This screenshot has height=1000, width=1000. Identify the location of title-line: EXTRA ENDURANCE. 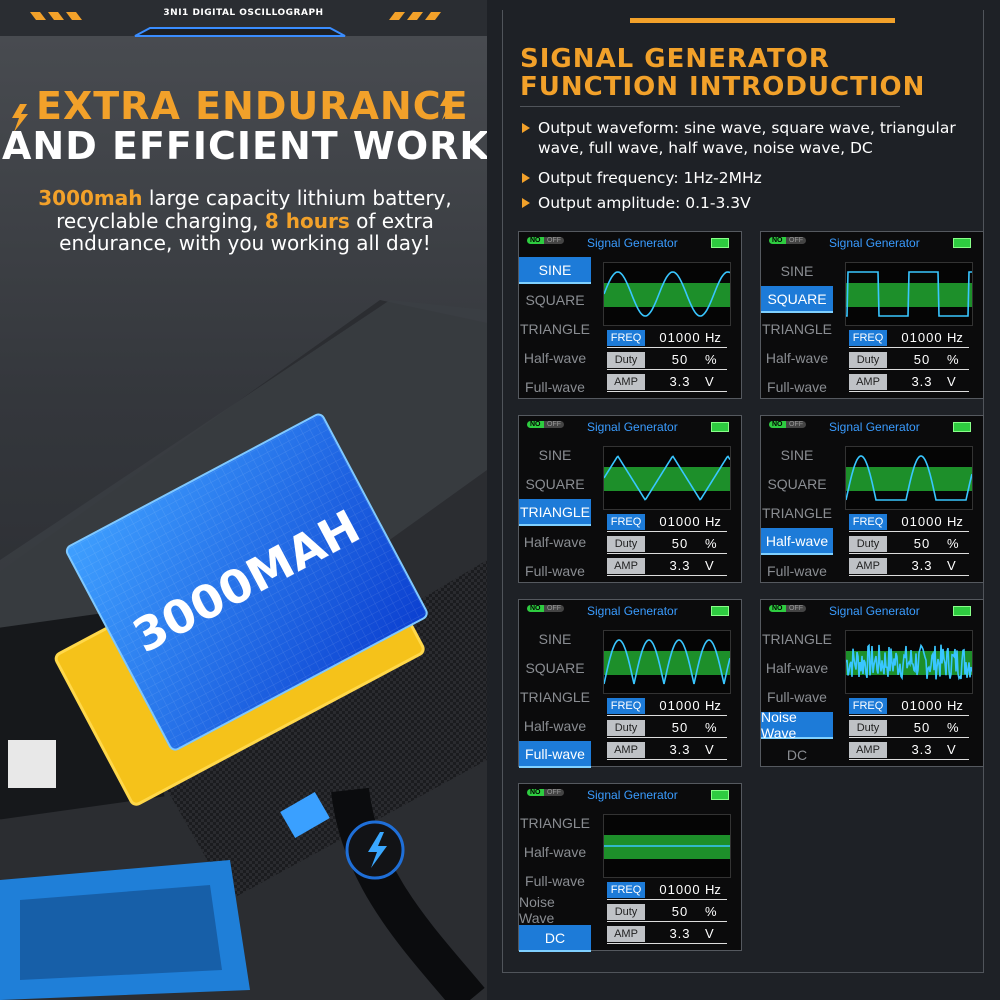
(252, 106).